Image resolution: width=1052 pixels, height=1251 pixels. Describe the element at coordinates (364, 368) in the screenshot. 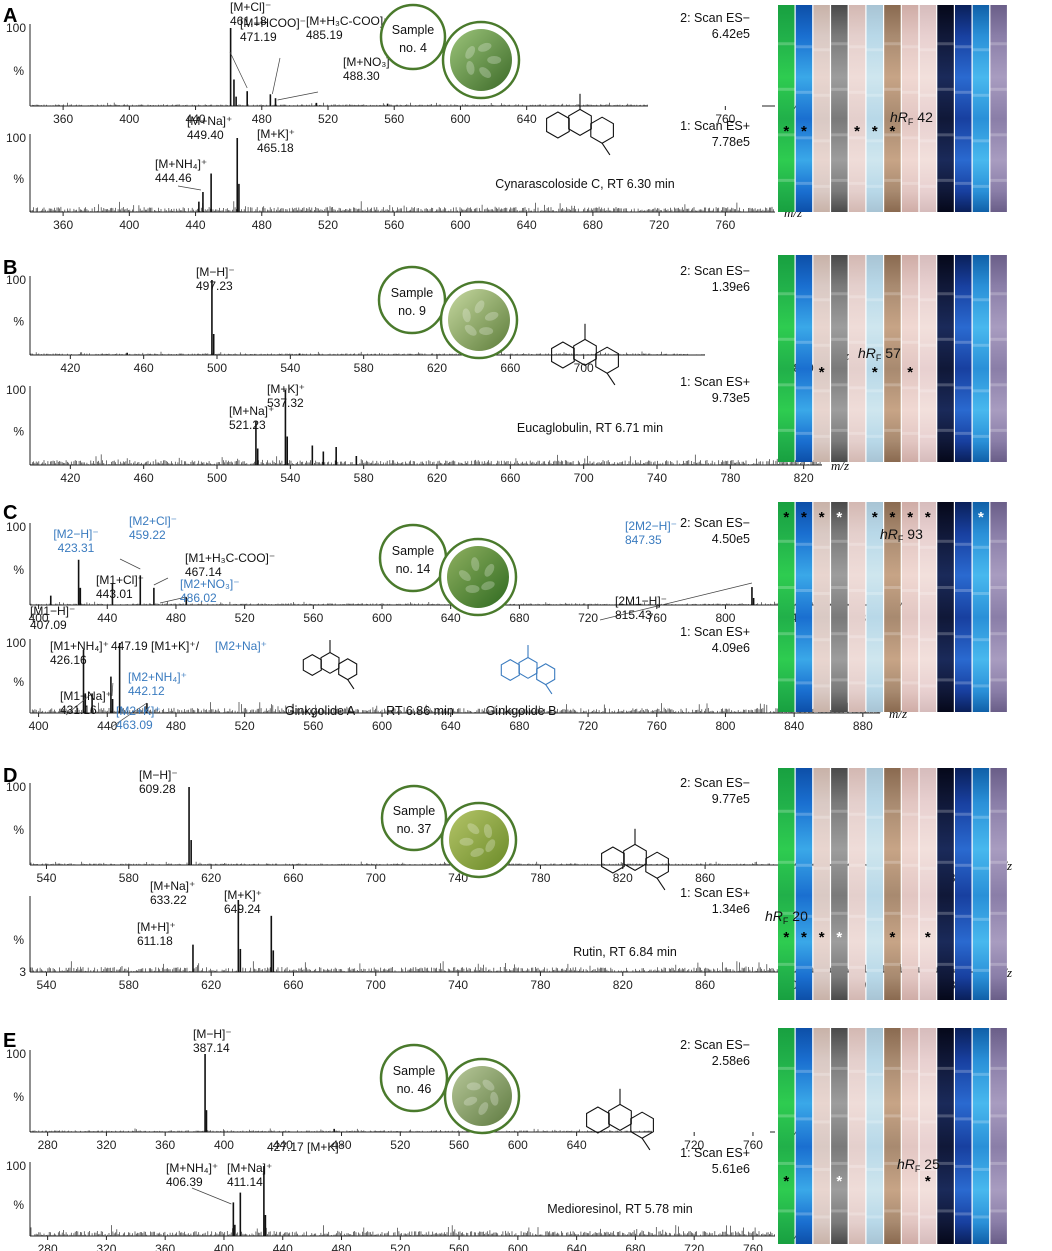

I see `x-tick-label: 580` at that location.